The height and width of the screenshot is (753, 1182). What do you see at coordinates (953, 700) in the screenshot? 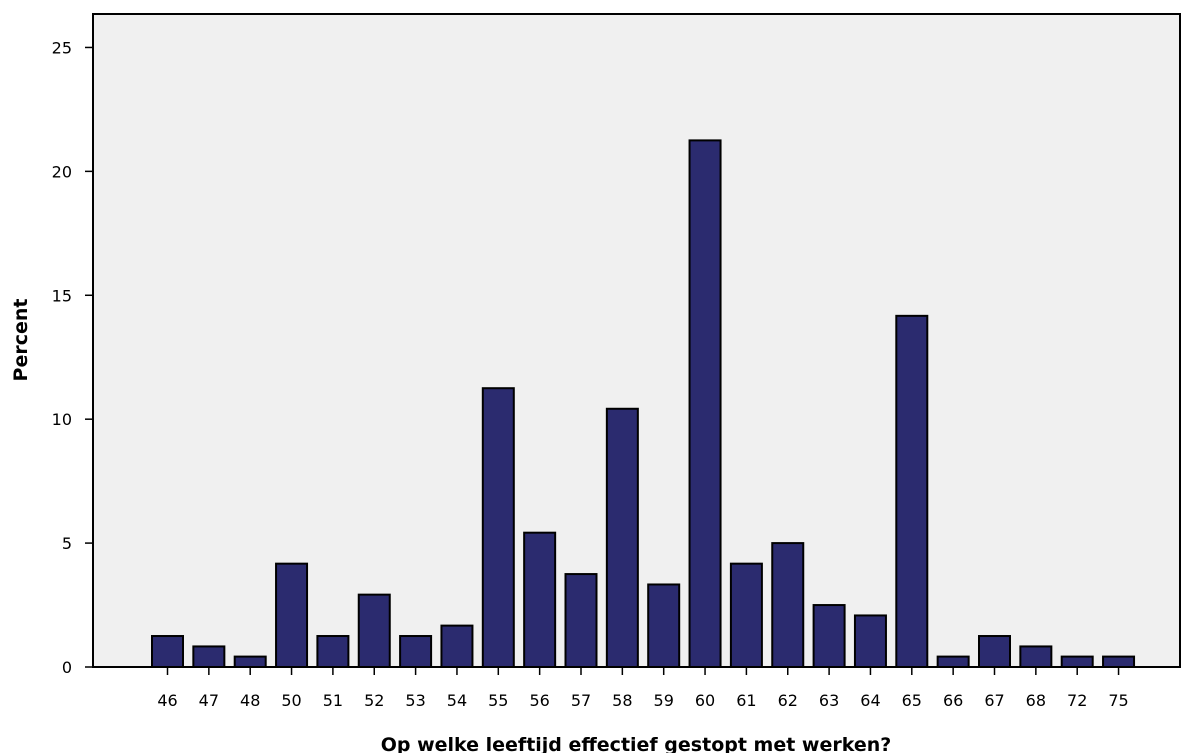
I see `x-tick-label-66: 66` at bounding box center [953, 700].